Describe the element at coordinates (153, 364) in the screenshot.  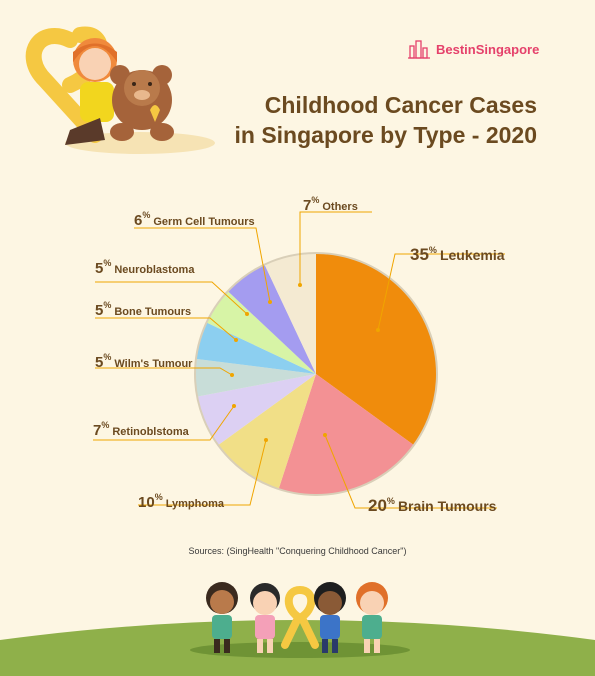
I see `slice-label-text: Wilm's Tumour` at that location.